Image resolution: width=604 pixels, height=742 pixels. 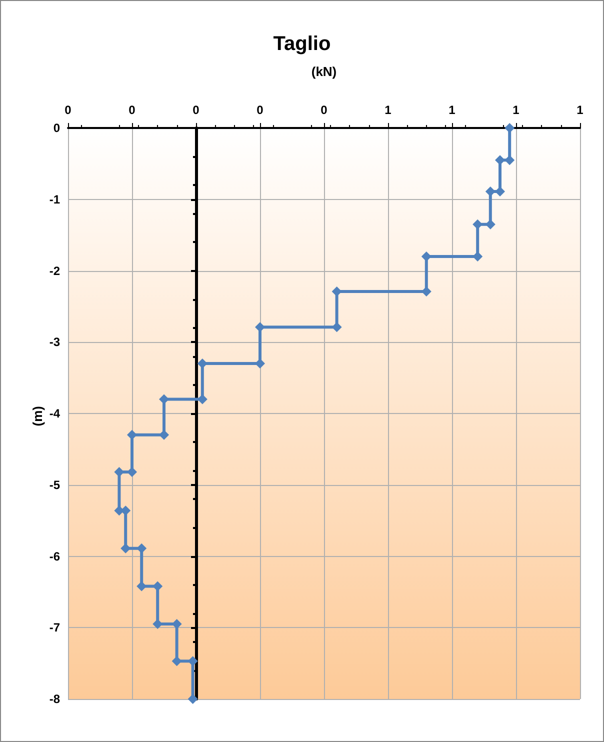 What do you see at coordinates (54, 485) in the screenshot?
I see `y-tick-label: -5` at bounding box center [54, 485].